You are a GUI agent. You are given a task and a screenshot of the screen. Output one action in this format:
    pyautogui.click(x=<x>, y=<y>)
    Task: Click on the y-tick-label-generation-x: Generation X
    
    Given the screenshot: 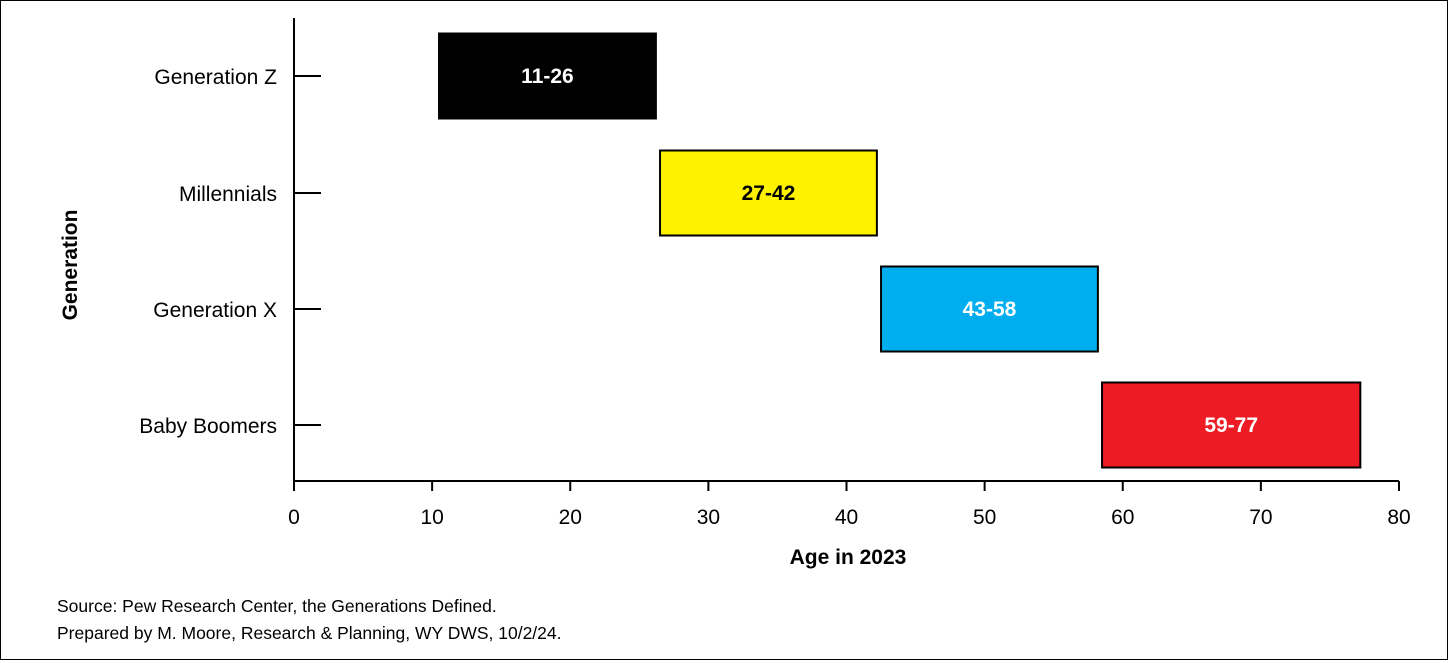 What is the action you would take?
    pyautogui.click(x=215, y=310)
    